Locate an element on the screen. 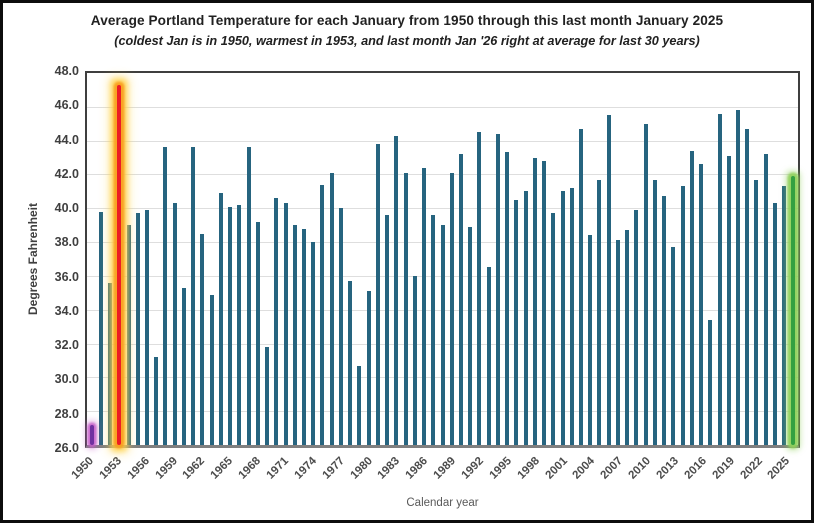 The width and height of the screenshot is (814, 523). y-axis-tick-label: 28.0 is located at coordinates (66, 413).